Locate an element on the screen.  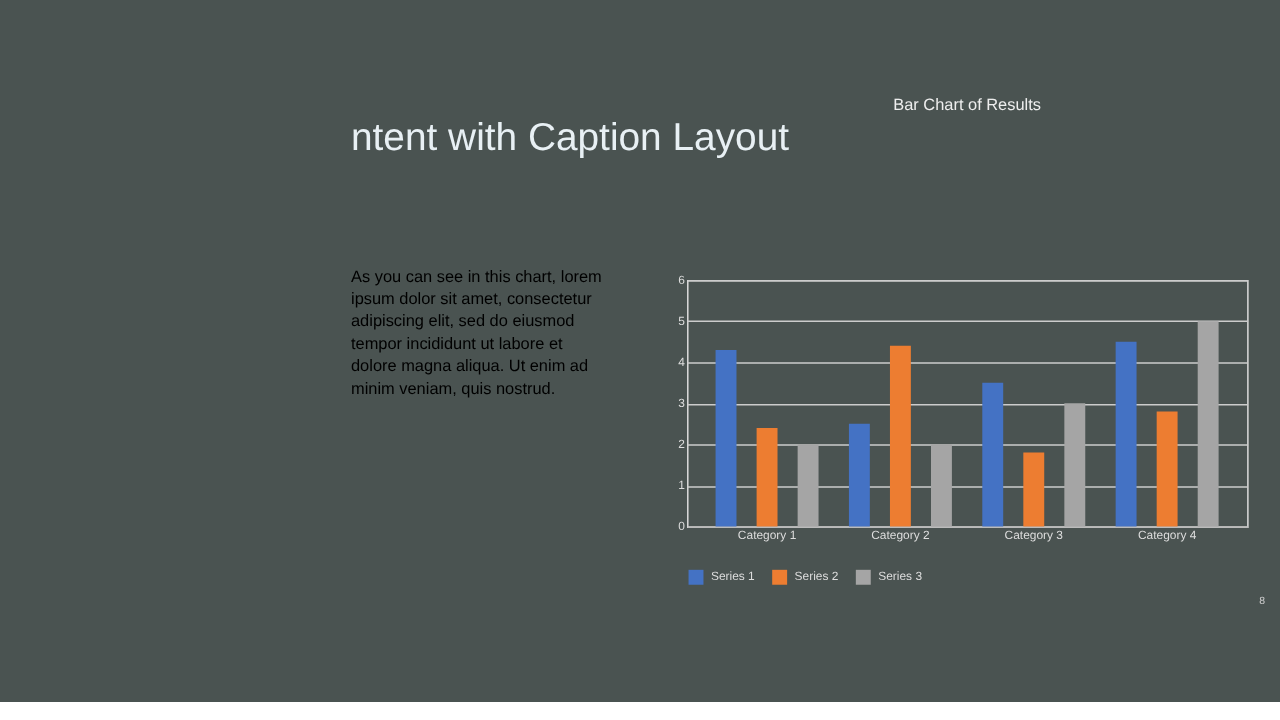
text: ntent with Caption Layout is located at coordinates (570, 138).